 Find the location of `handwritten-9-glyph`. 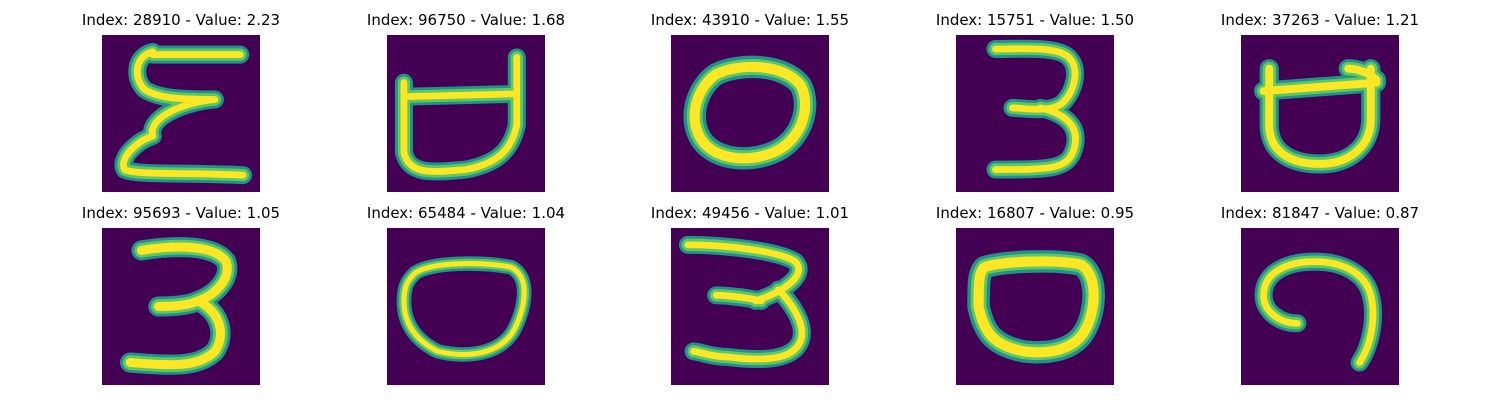

handwritten-9-glyph is located at coordinates (1318, 312).